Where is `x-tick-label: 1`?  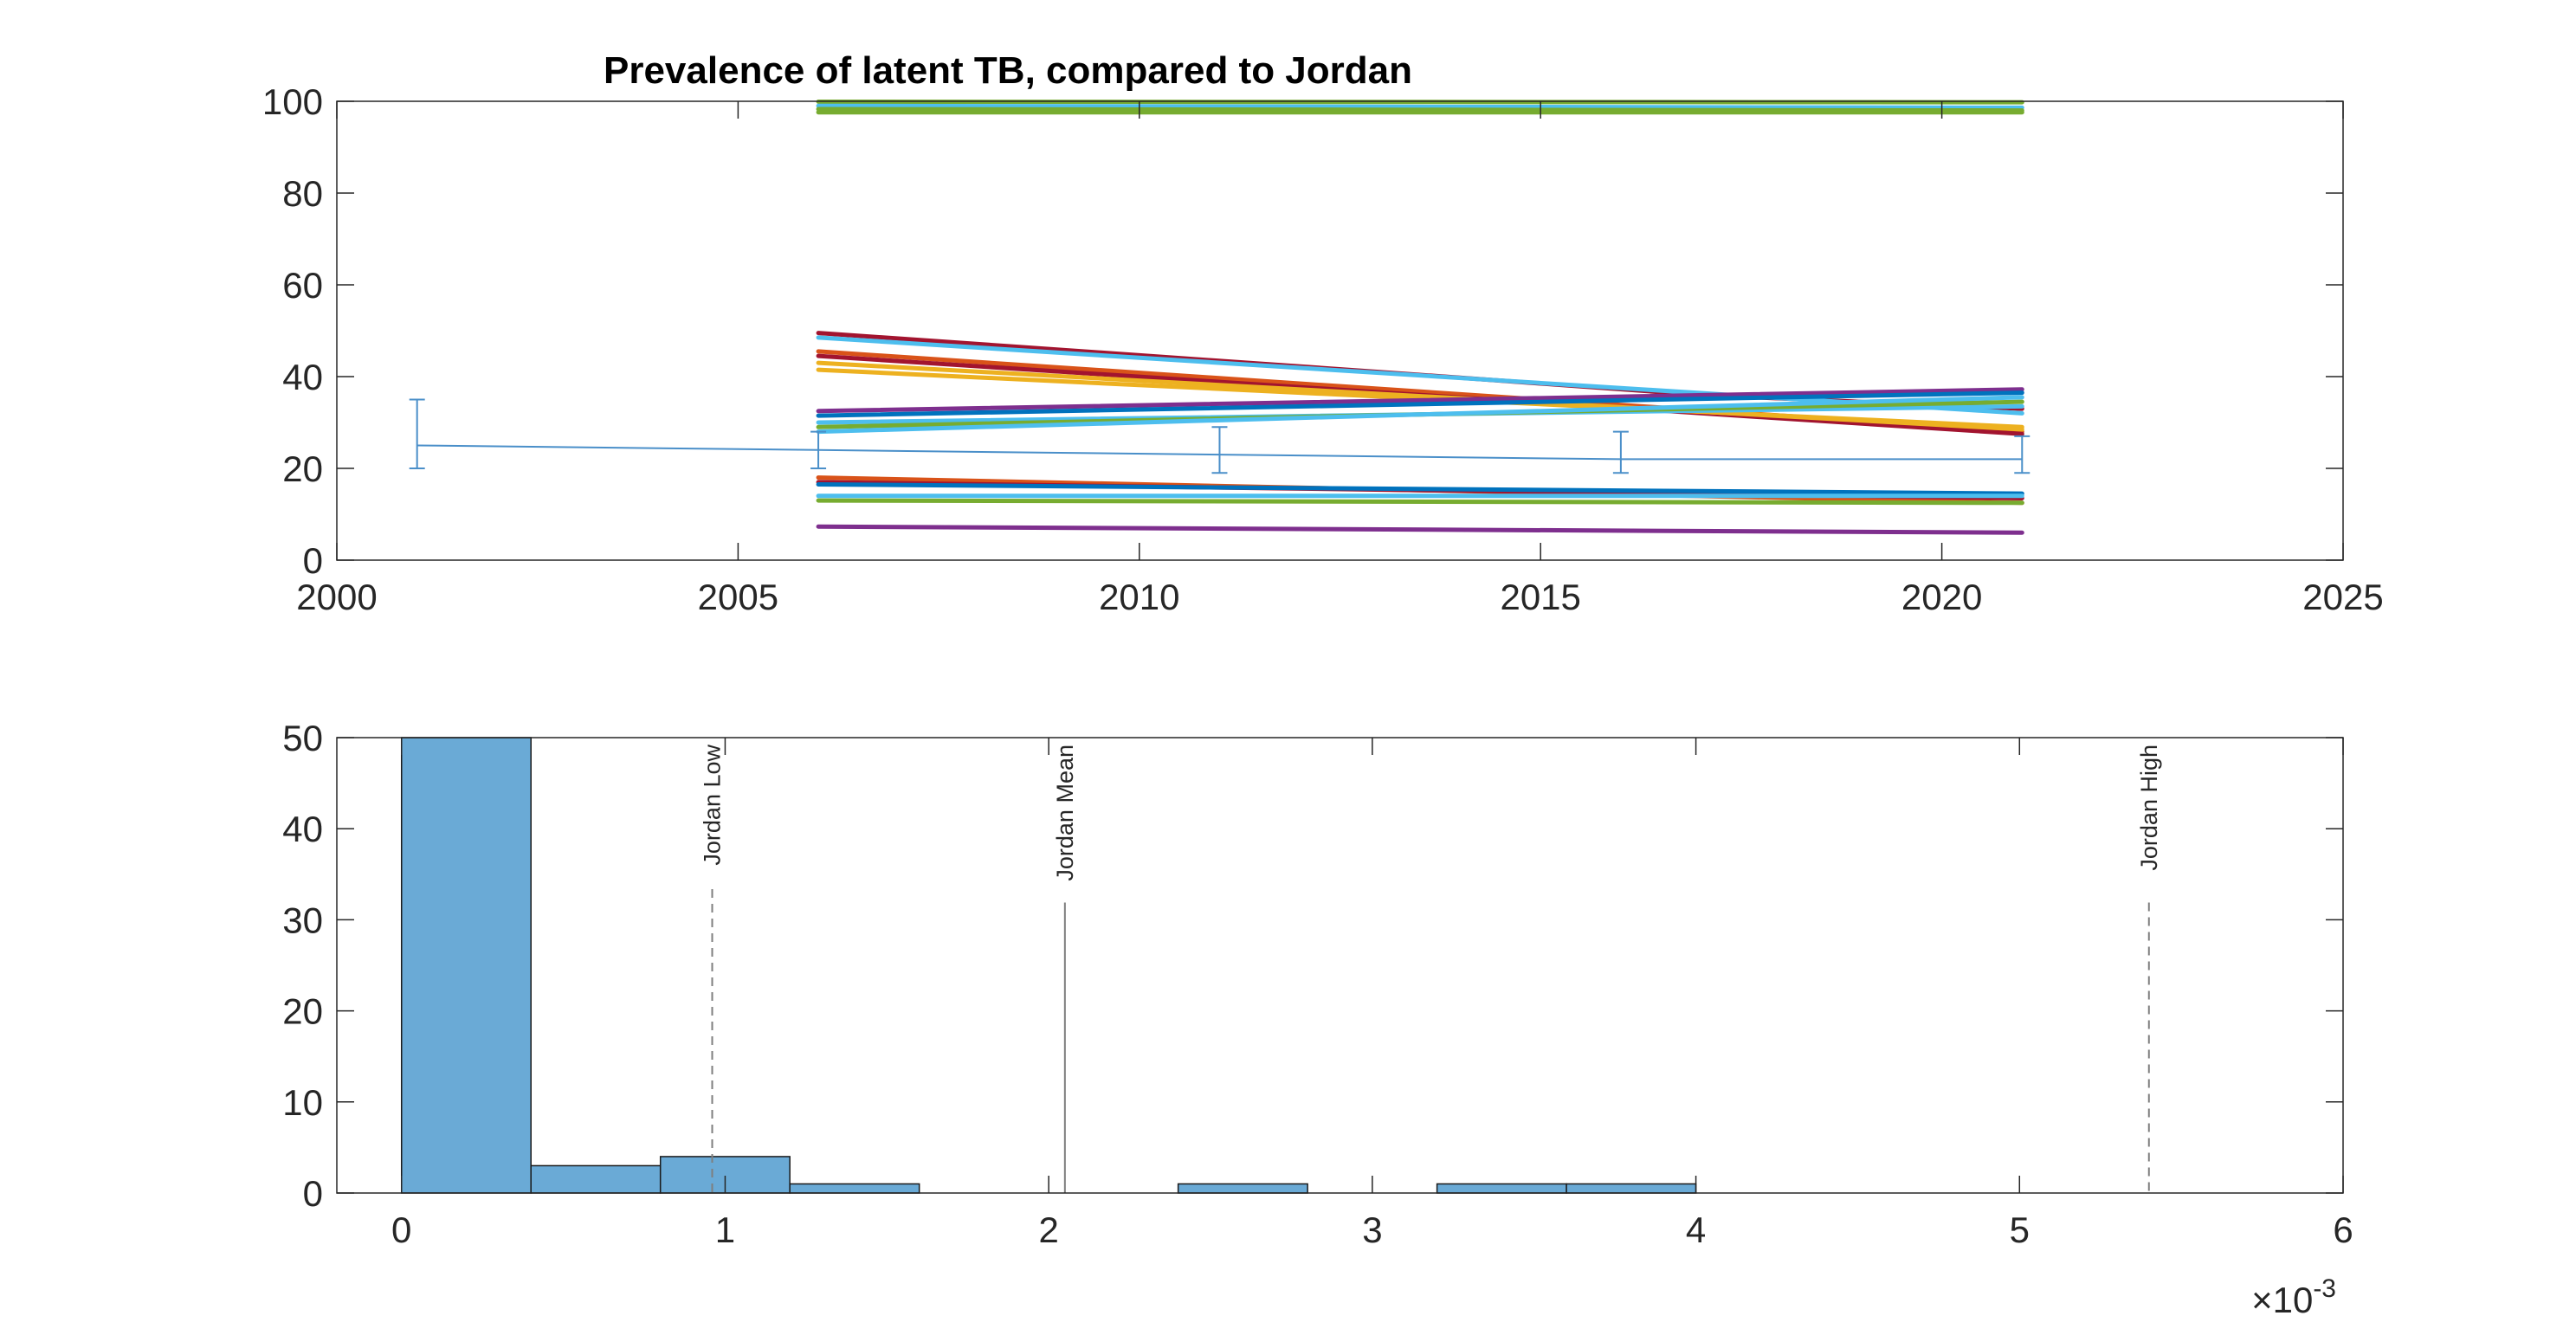
x-tick-label: 1 is located at coordinates (725, 1230).